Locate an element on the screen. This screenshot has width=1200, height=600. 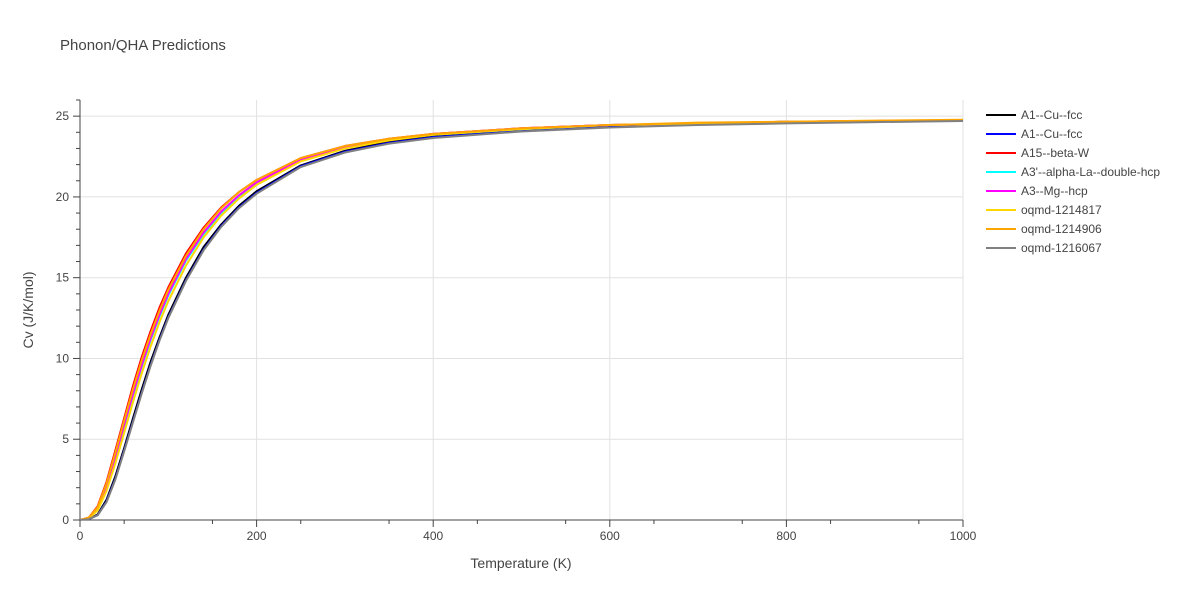
legend-item: oqmd-1216067 is located at coordinates (1044, 248).